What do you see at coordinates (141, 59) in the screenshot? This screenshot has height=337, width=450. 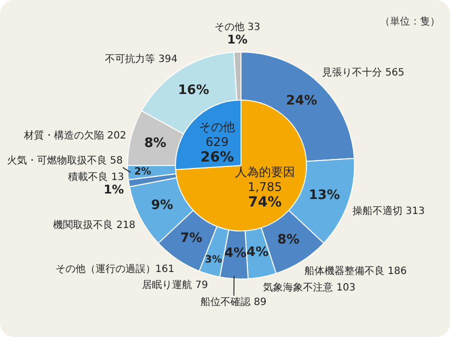 I see `slice-label: 不可抗力等 394` at bounding box center [141, 59].